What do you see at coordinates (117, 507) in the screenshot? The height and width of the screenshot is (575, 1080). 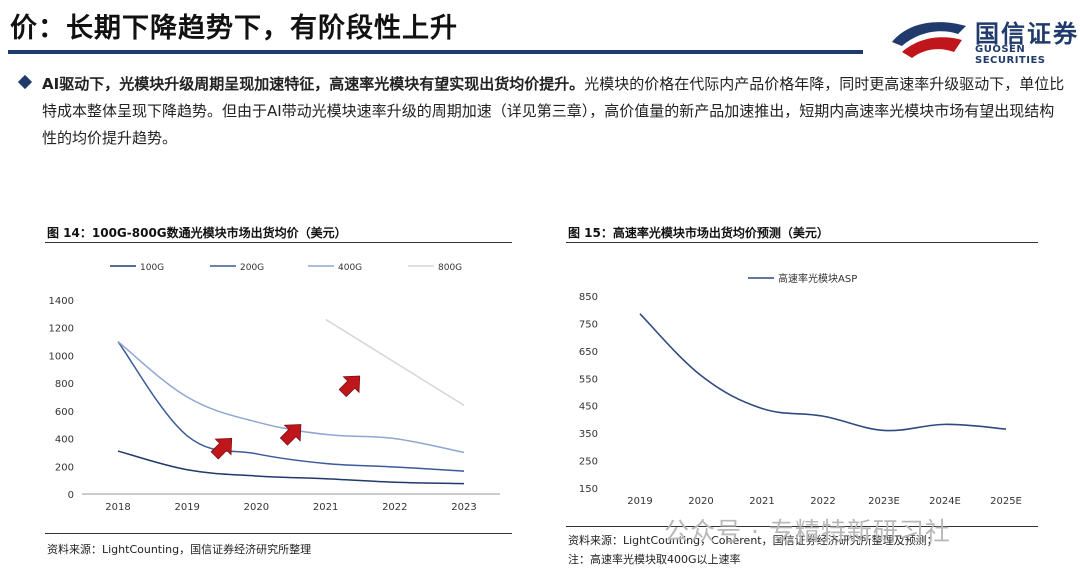 I see `x-tick-label: 2018` at bounding box center [117, 507].